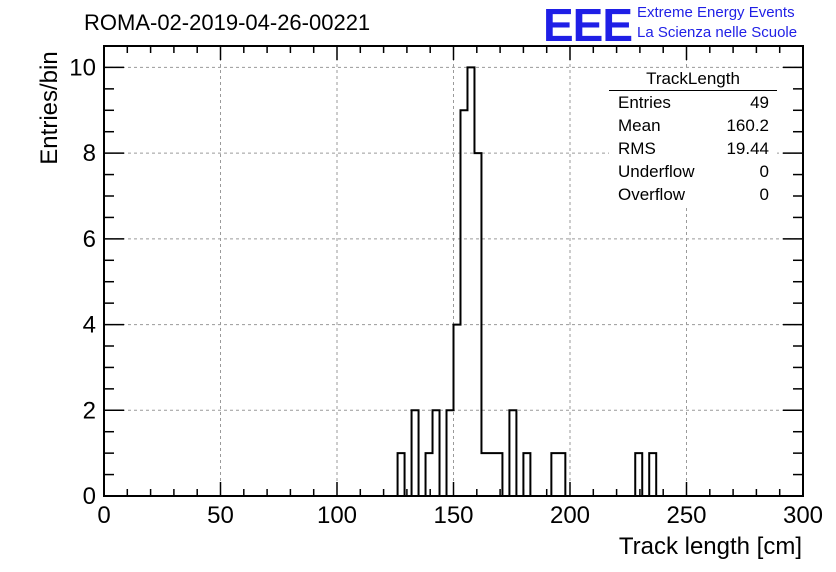  I want to click on x-tick-label: 150, so click(453, 515).